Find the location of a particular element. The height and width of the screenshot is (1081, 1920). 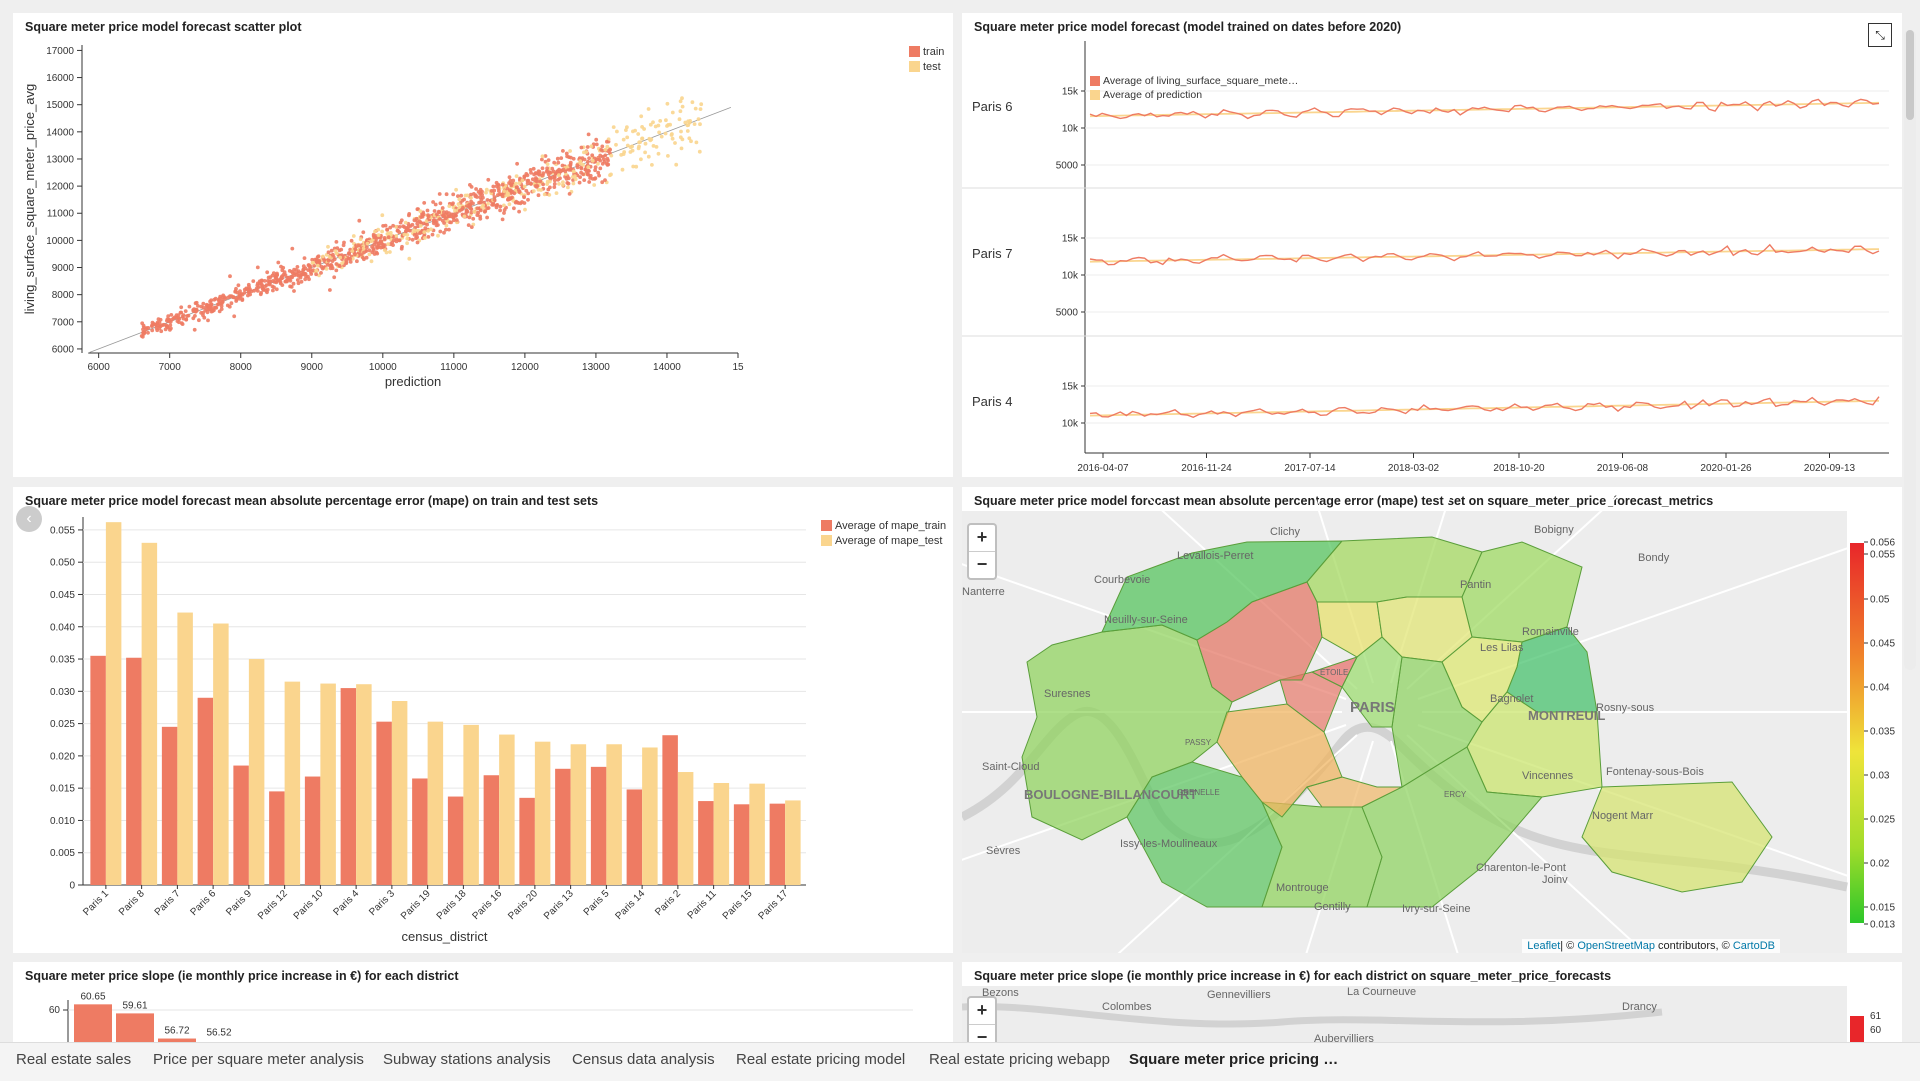

leaflet-link: Leaflet is located at coordinates (1544, 946).